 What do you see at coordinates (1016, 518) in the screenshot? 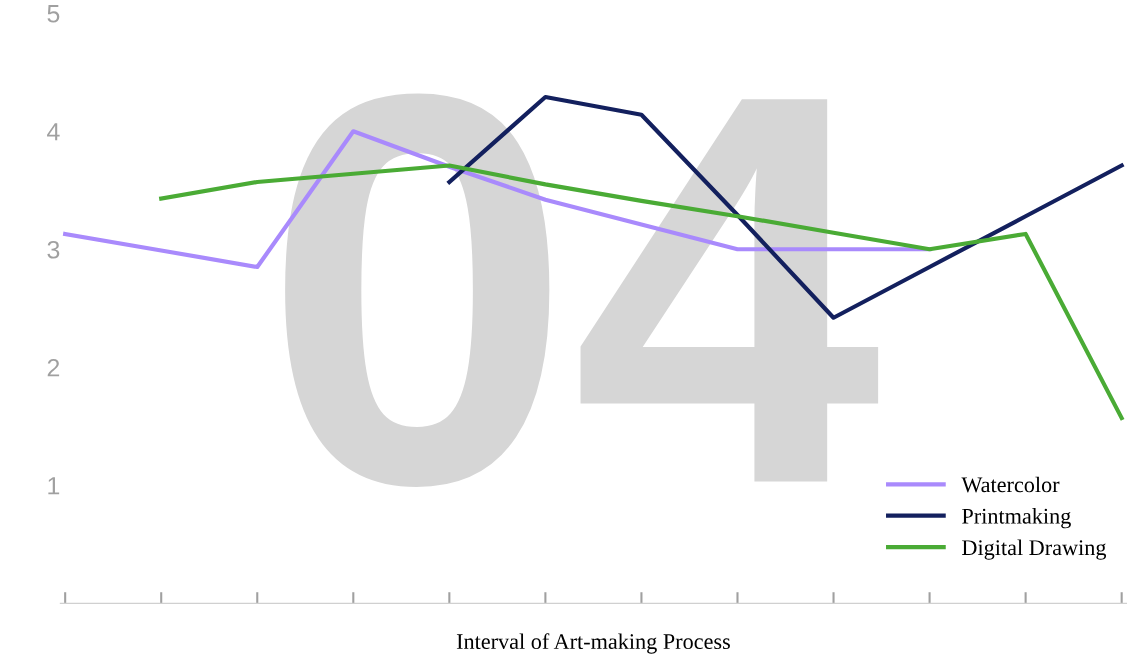
I see `legend-label: Printmaking` at bounding box center [1016, 518].